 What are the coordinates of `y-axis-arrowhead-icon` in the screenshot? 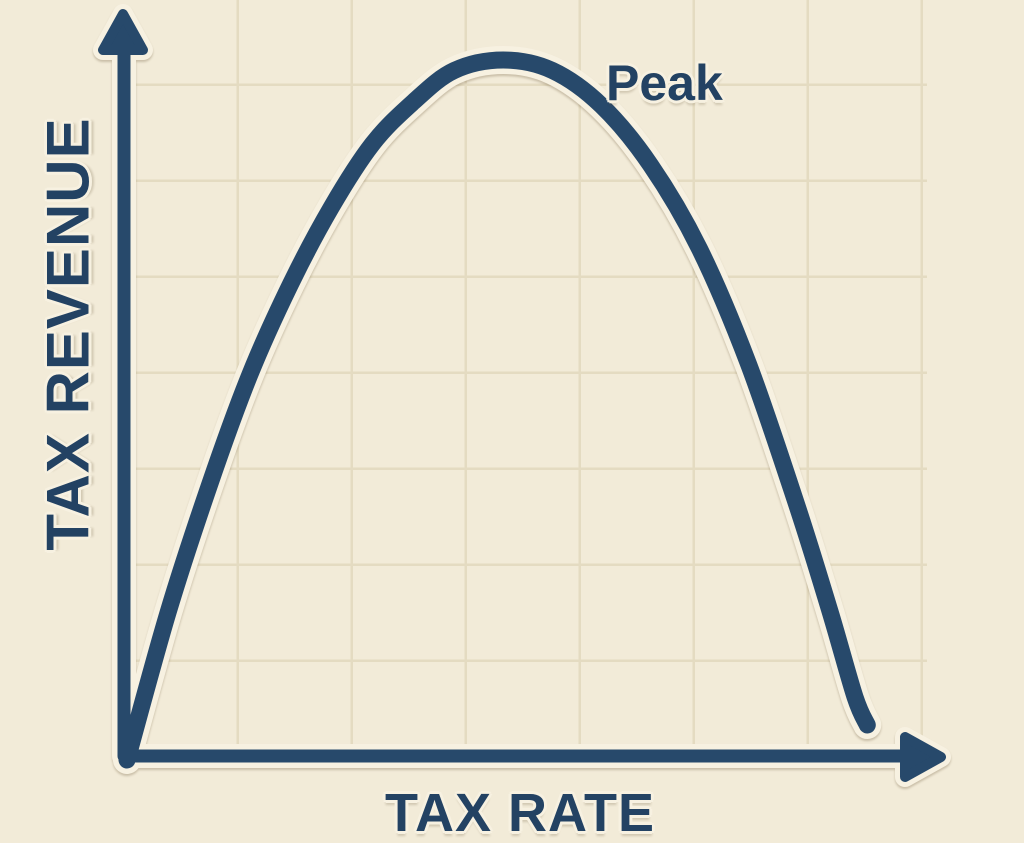 It's located at (123, 32).